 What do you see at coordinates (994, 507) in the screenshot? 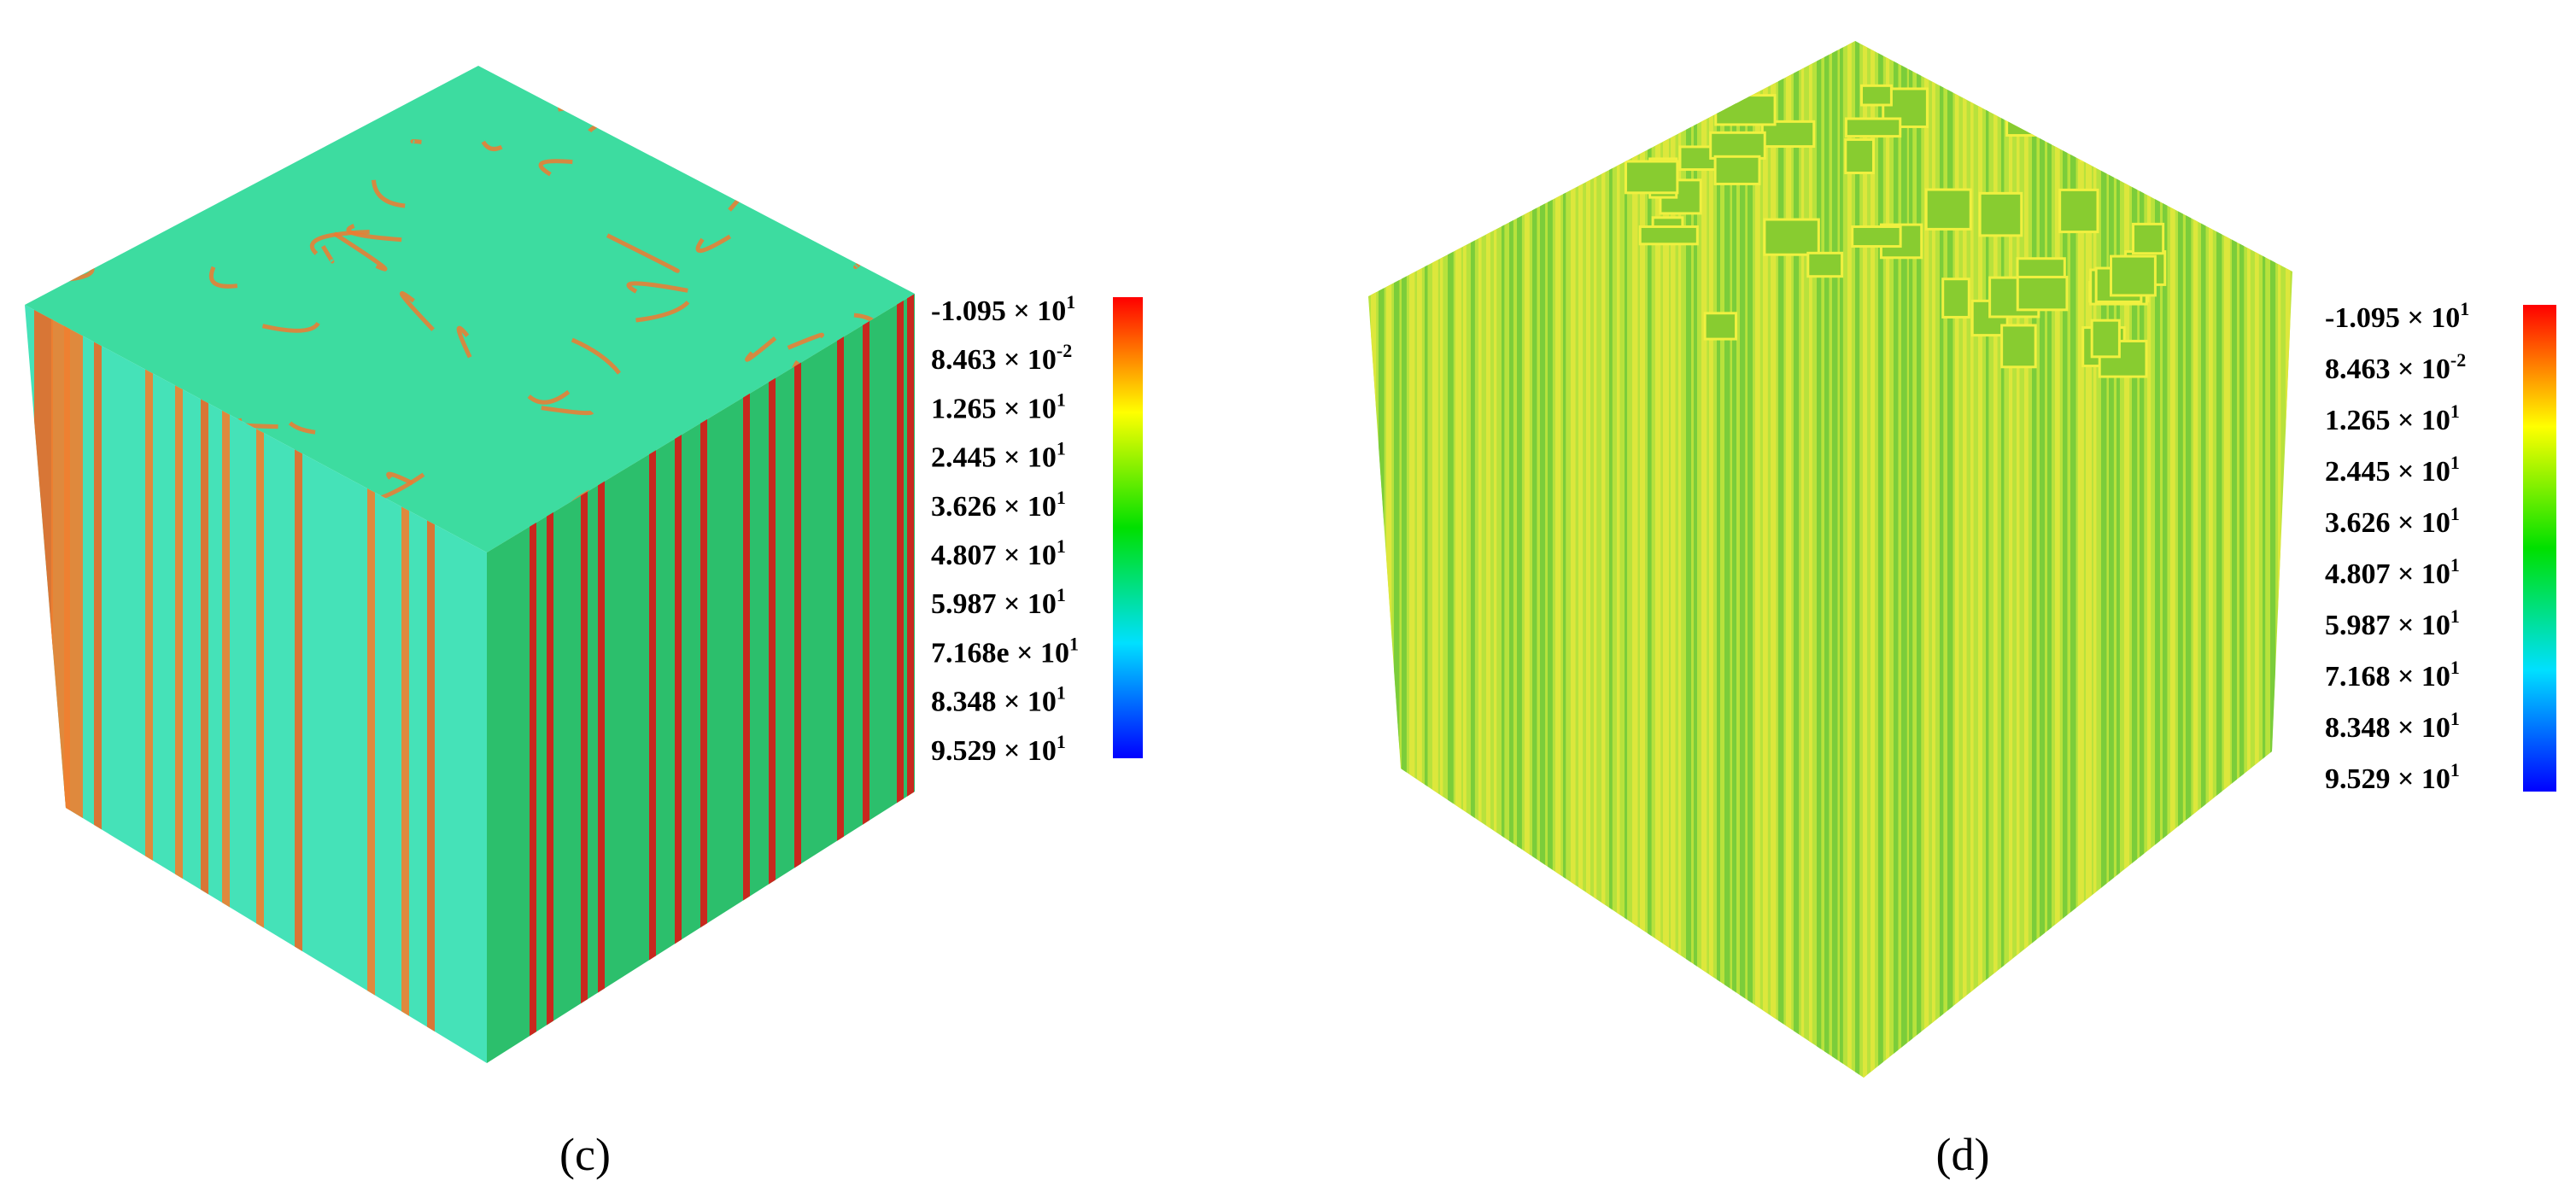
I see `label-mantissa: 3.626 × 10` at bounding box center [994, 507].